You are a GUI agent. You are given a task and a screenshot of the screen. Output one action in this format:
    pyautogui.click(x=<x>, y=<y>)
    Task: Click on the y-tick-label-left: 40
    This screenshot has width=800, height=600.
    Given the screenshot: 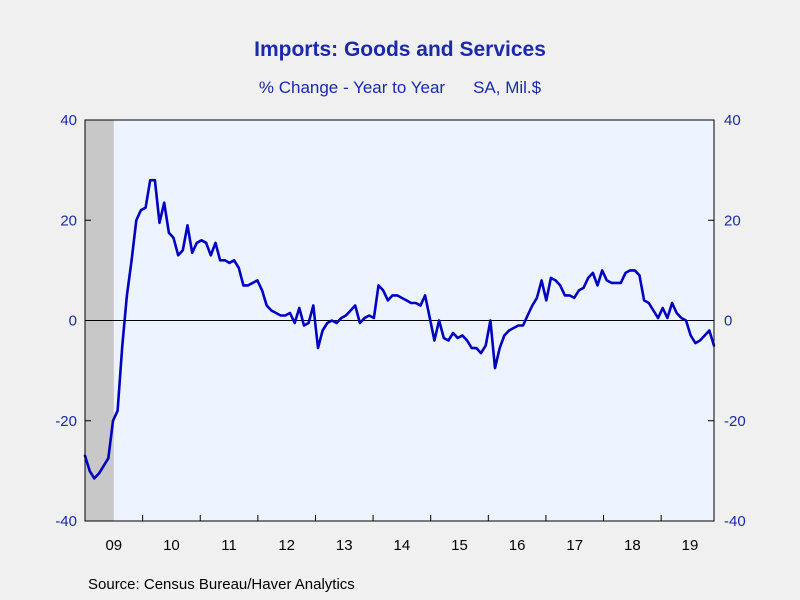 What is the action you would take?
    pyautogui.click(x=68, y=120)
    